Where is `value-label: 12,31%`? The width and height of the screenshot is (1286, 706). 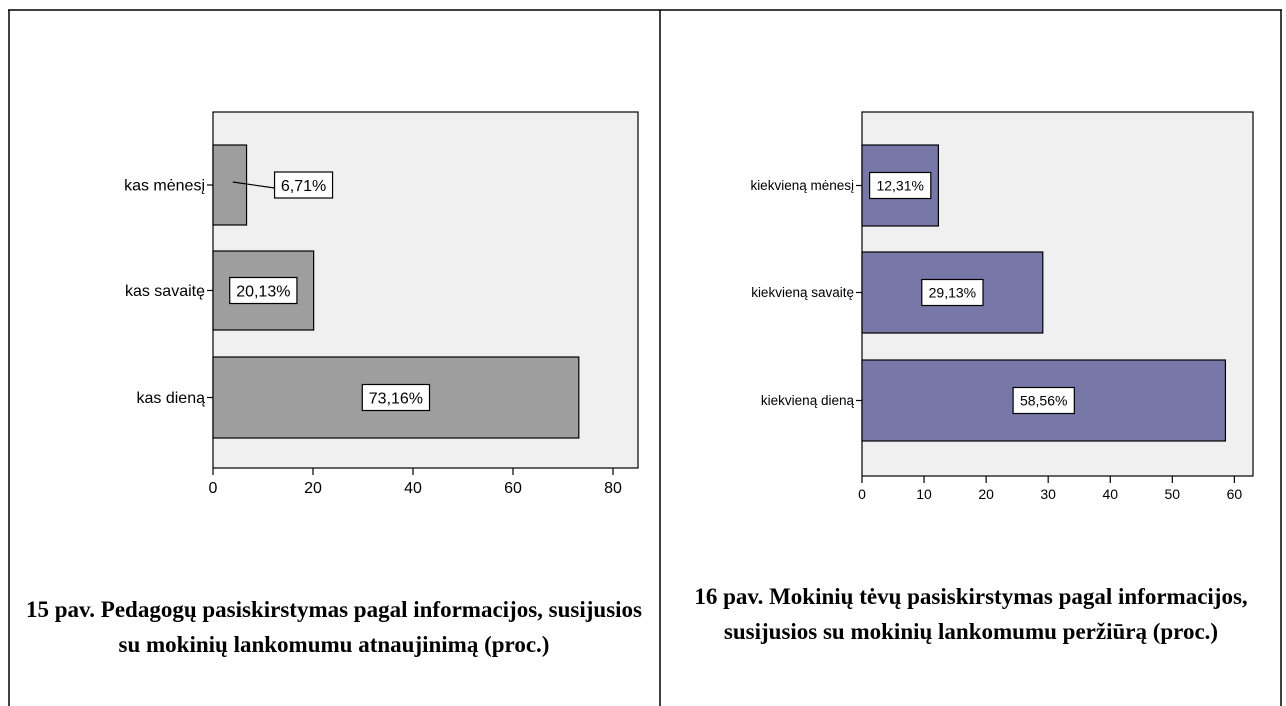 value-label: 12,31% is located at coordinates (899, 186).